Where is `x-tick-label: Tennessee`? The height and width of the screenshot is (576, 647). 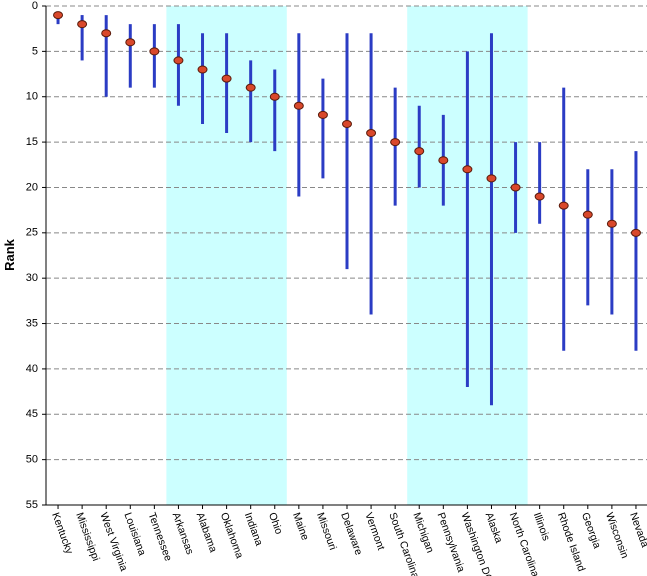 x-tick-label: Tennessee is located at coordinates (160, 537).